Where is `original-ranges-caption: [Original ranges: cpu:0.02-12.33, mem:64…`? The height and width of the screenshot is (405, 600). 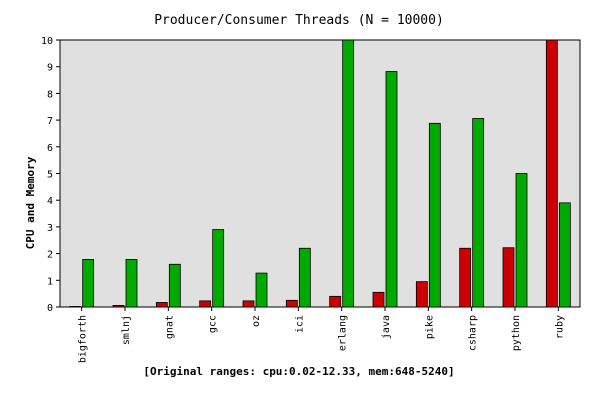
original-ranges-caption: [Original ranges: cpu:0.02-12.33, mem:64… is located at coordinates (298, 371).